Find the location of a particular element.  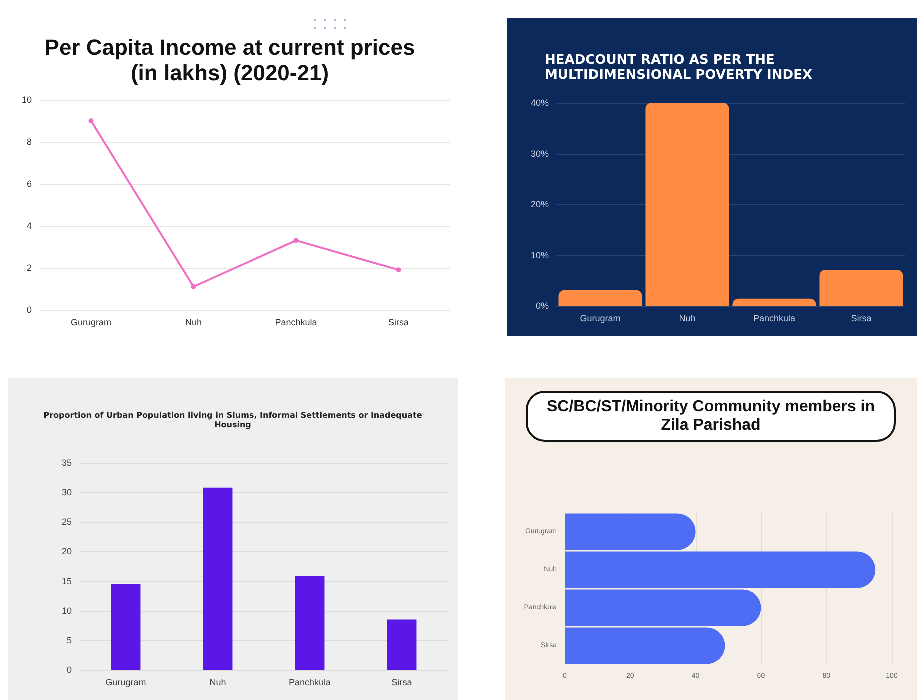

y-tick-label: 2 is located at coordinates (29, 268).